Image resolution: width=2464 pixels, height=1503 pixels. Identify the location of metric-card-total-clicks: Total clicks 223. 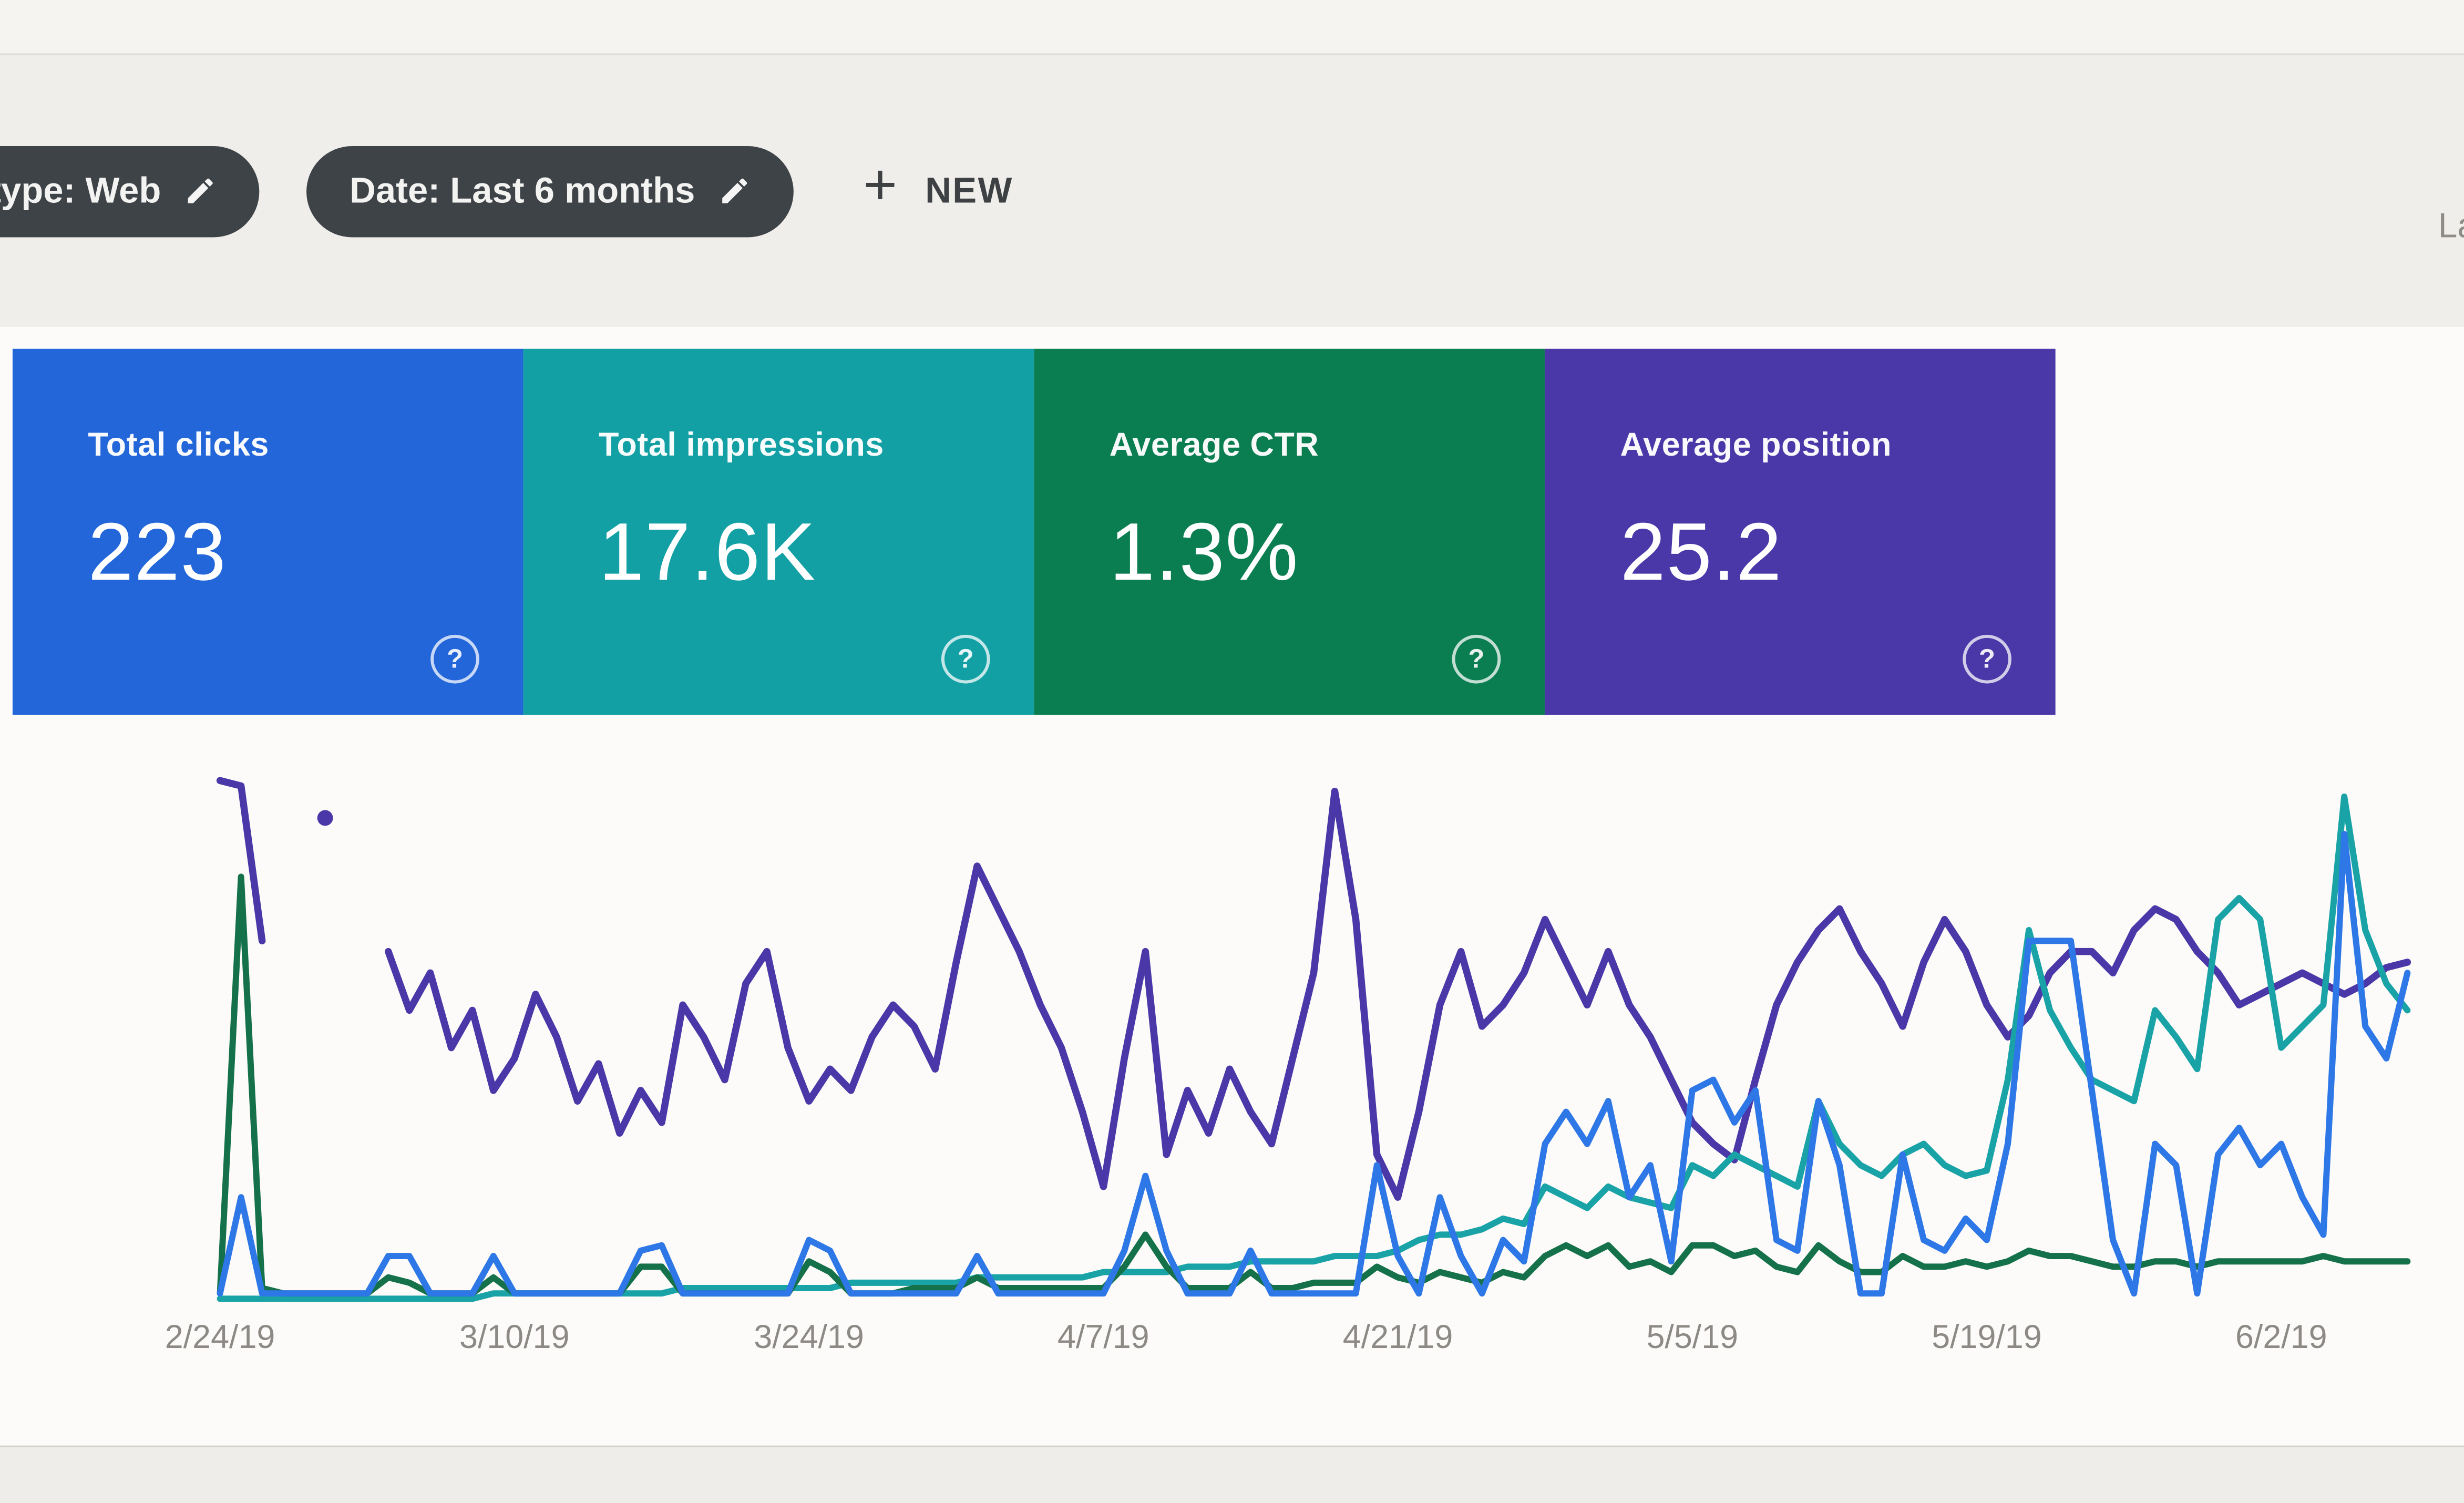
(268, 532).